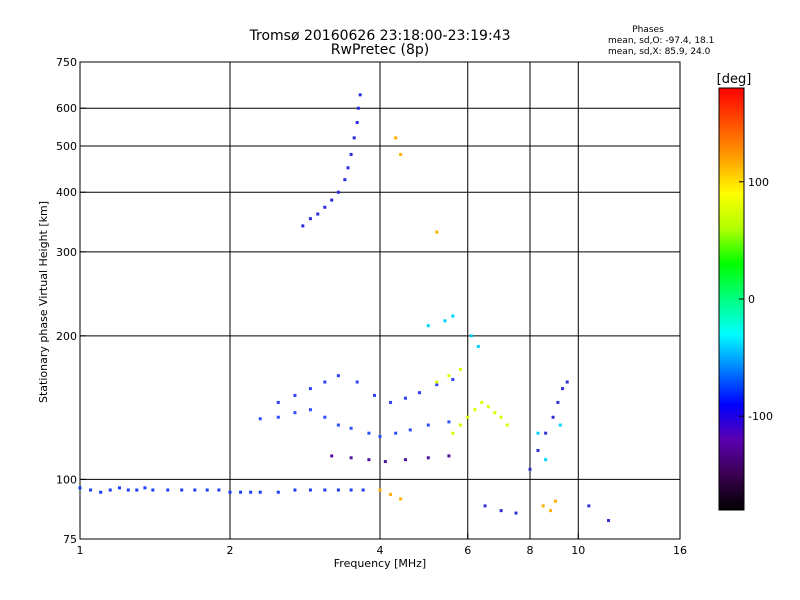 The image size is (800, 600). Describe the element at coordinates (70, 539) in the screenshot. I see `y-tick-label: 75` at that location.